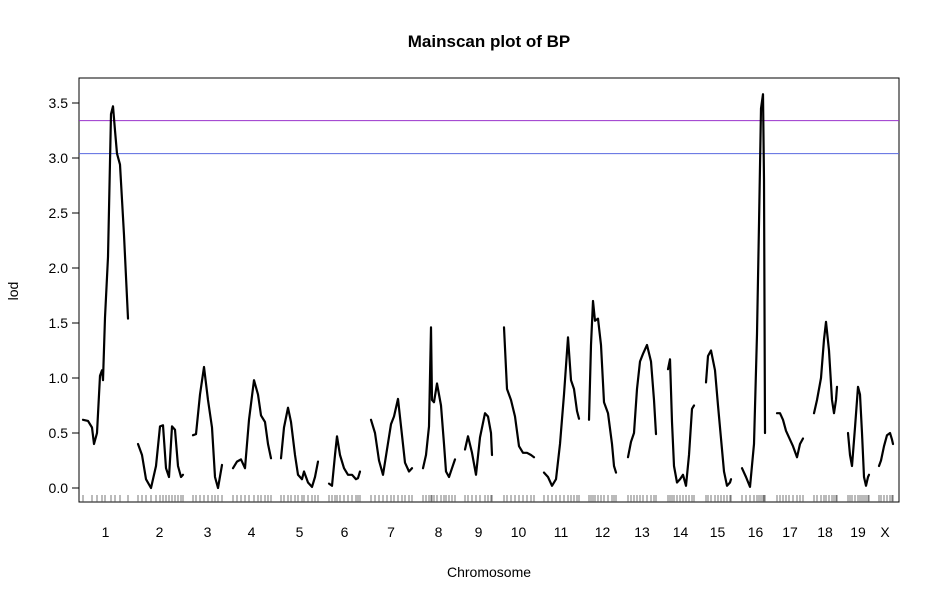 This screenshot has height=601, width=939. Describe the element at coordinates (208, 532) in the screenshot. I see `x-tick-label: 3` at that location.